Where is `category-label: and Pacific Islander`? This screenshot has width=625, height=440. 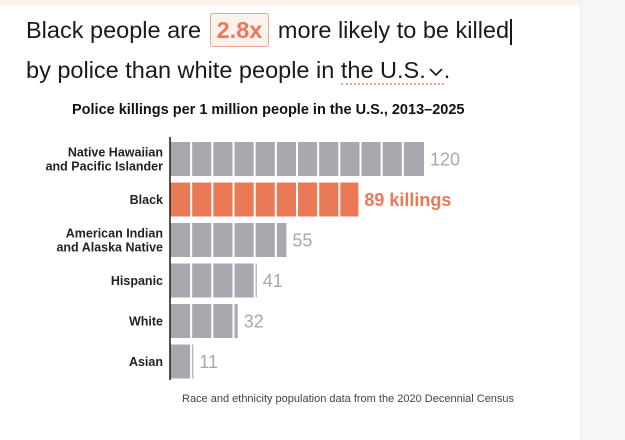
category-label: and Pacific Islander is located at coordinates (105, 167).